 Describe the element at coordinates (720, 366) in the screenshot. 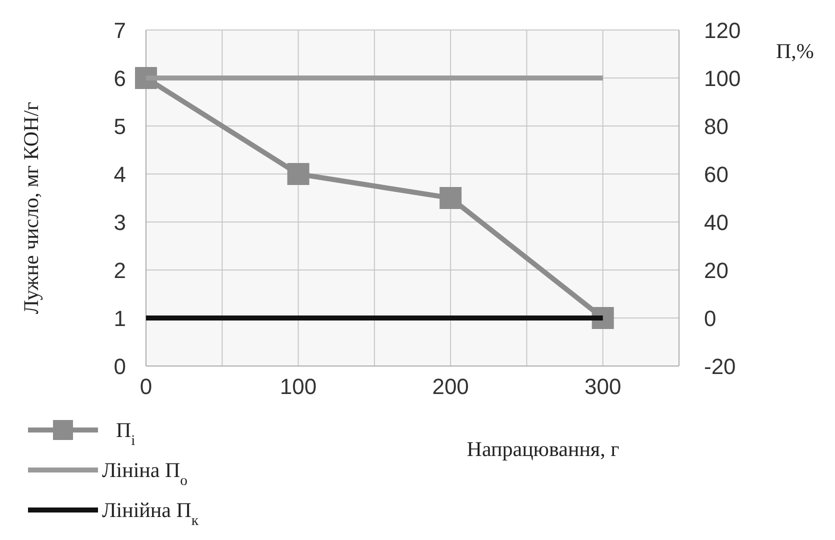

I see `y2-tick-label: -20` at that location.